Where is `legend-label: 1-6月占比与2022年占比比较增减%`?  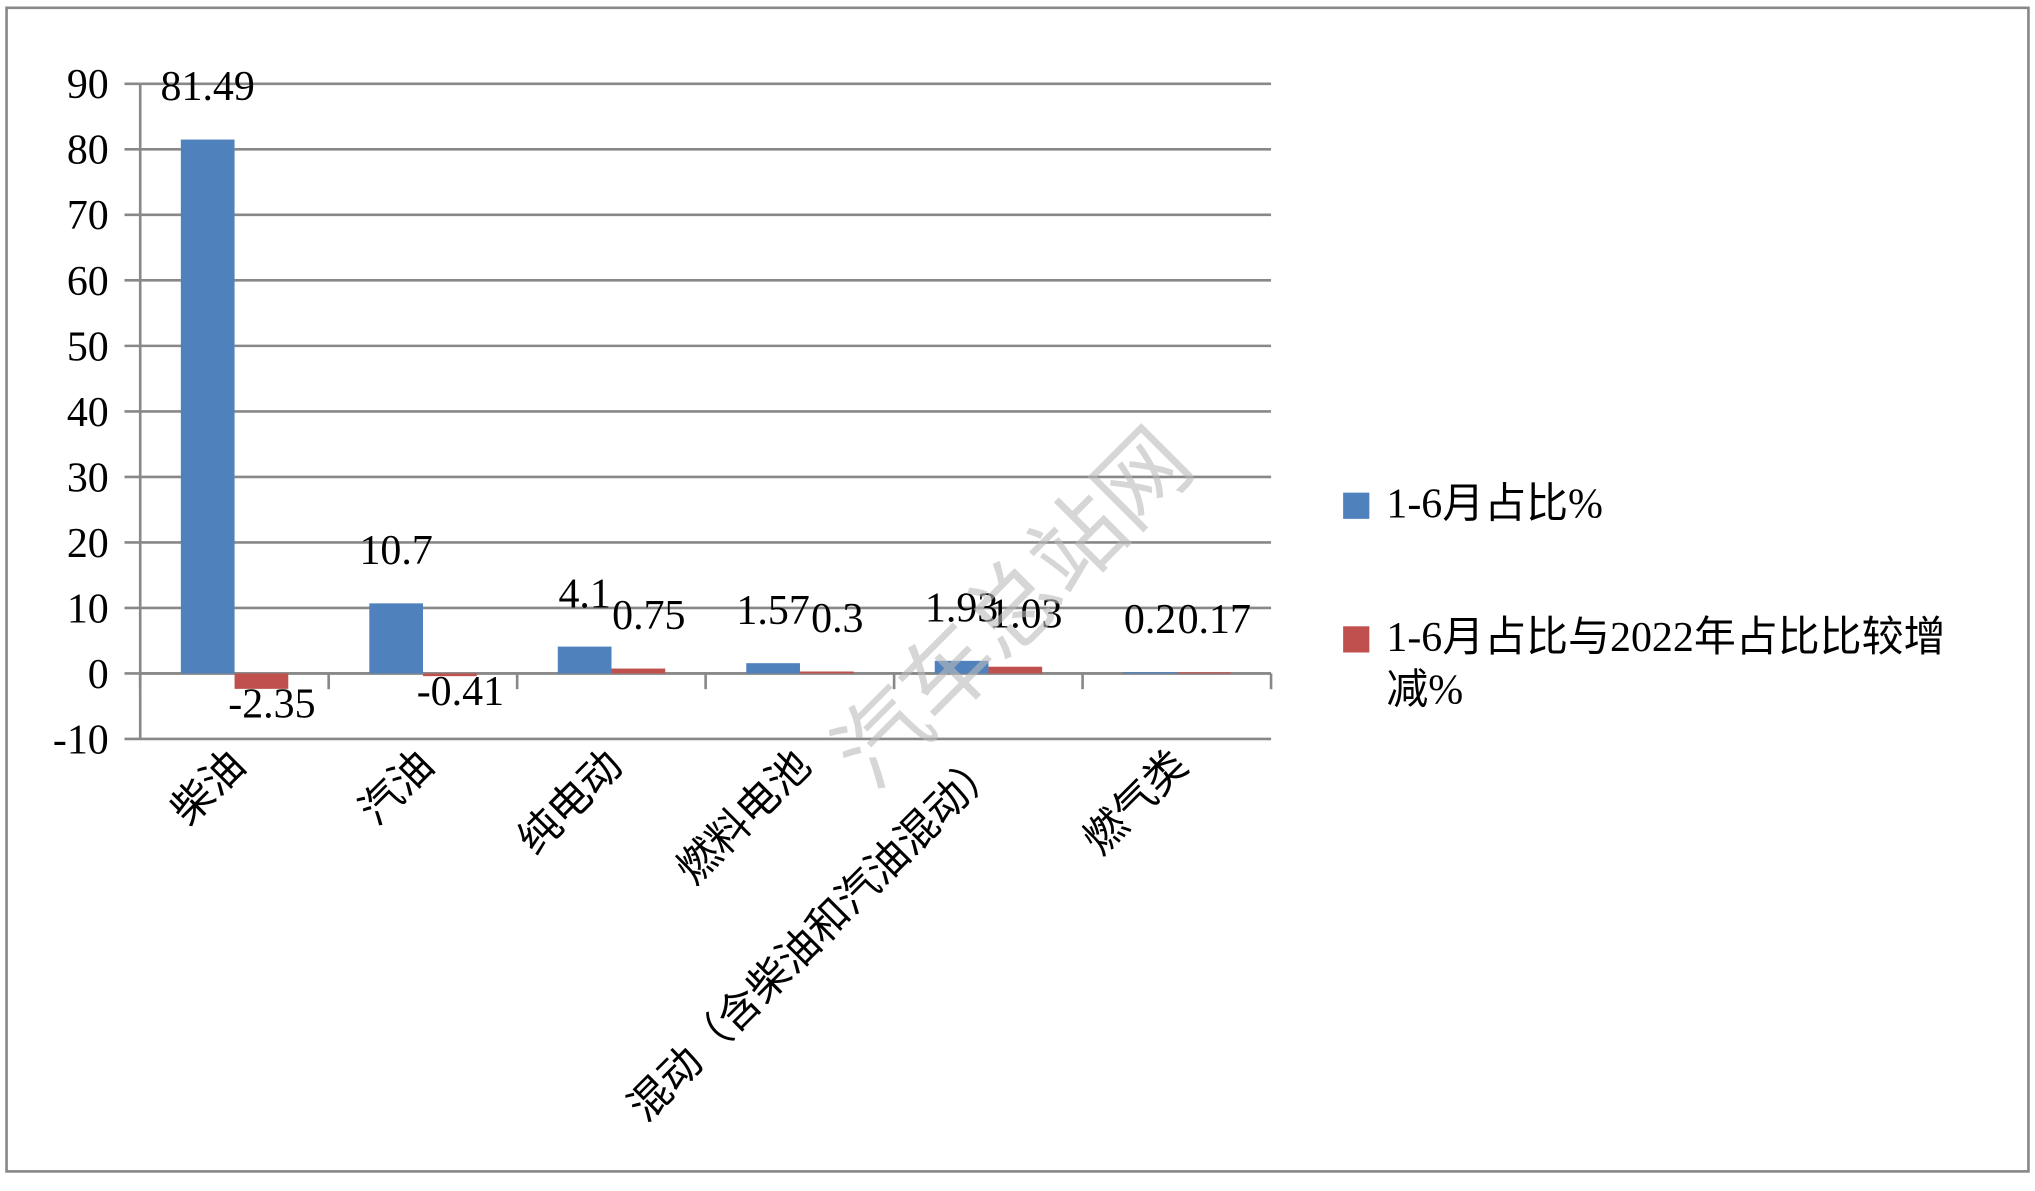 legend-label: 1-6月占比与2022年占比比较增减% is located at coordinates (1666, 663).